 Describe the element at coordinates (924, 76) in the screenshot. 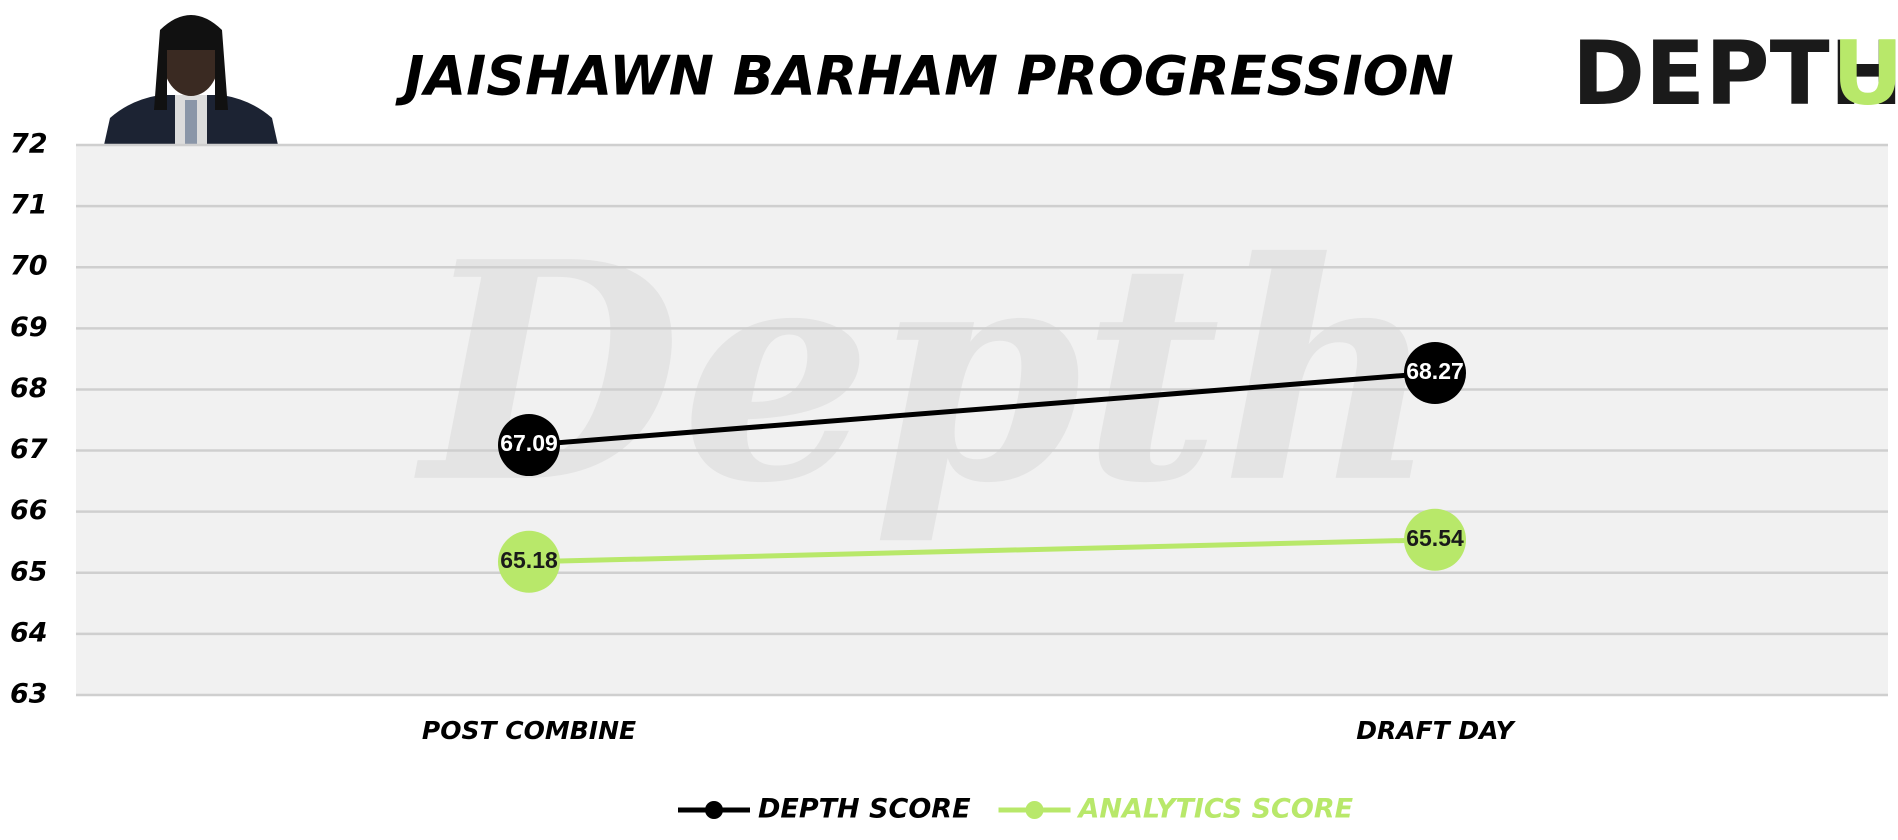

I see `chart-title: JAISHAWN BARHAM PROGRESSION` at that location.